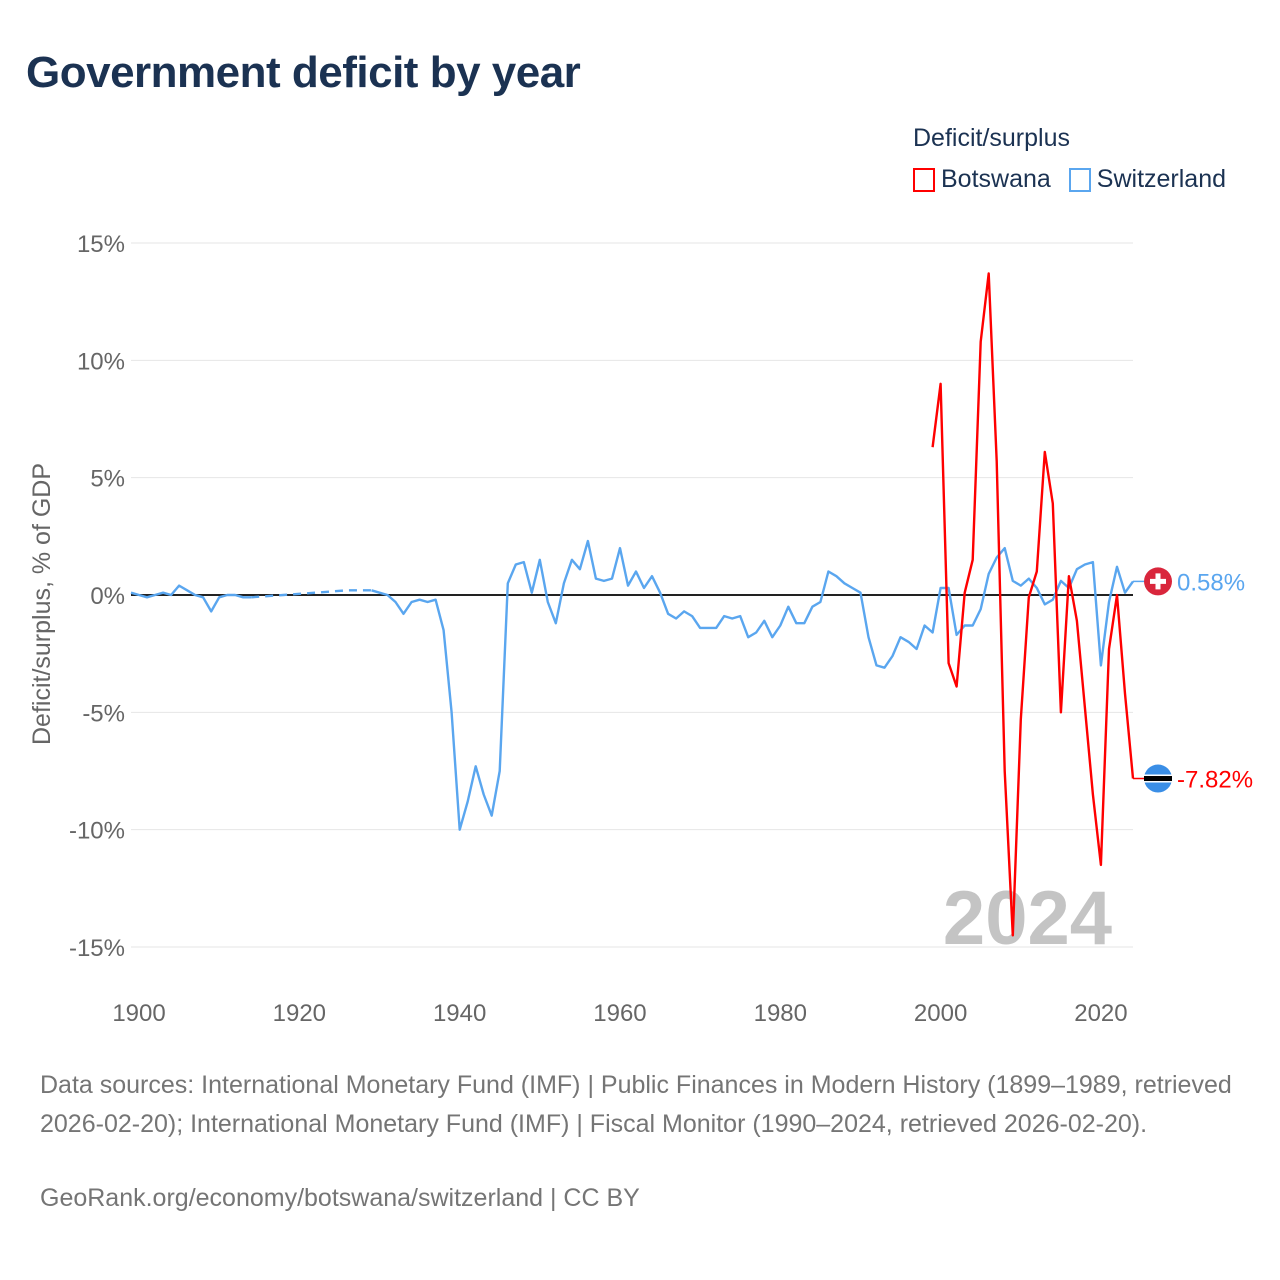  Describe the element at coordinates (1215, 780) in the screenshot. I see `end-value-label: -7.82%` at that location.